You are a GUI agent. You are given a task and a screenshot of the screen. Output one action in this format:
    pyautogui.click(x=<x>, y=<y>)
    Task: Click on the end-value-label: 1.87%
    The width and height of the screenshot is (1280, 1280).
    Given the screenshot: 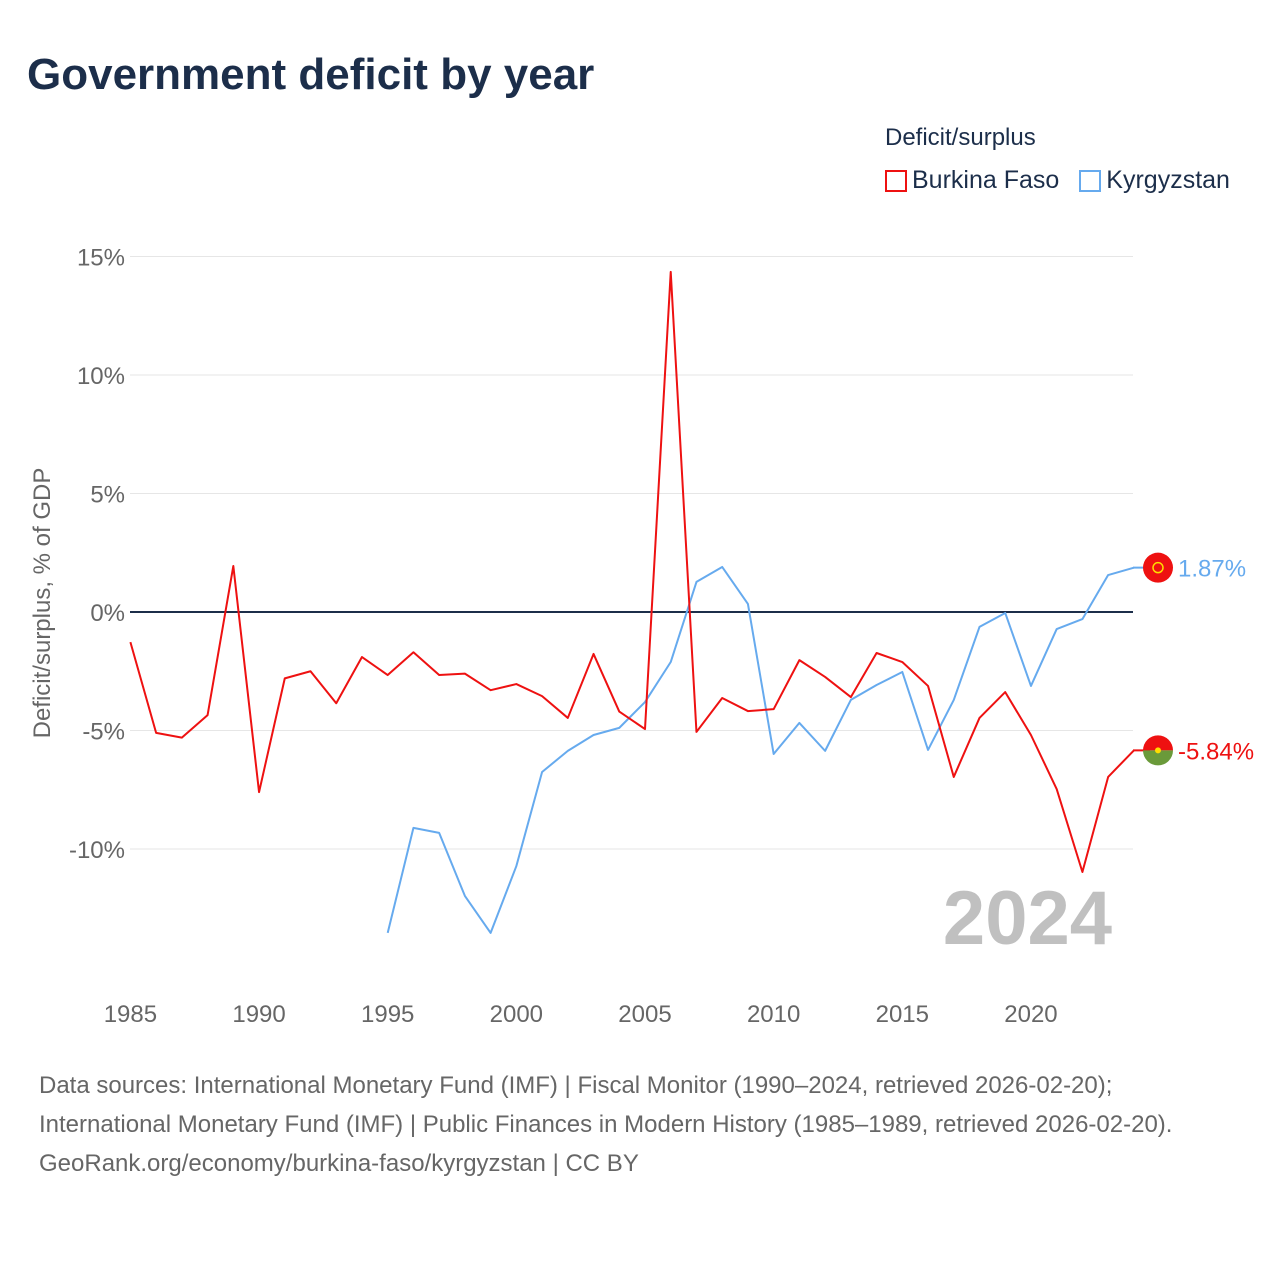 What is the action you would take?
    pyautogui.click(x=1212, y=569)
    